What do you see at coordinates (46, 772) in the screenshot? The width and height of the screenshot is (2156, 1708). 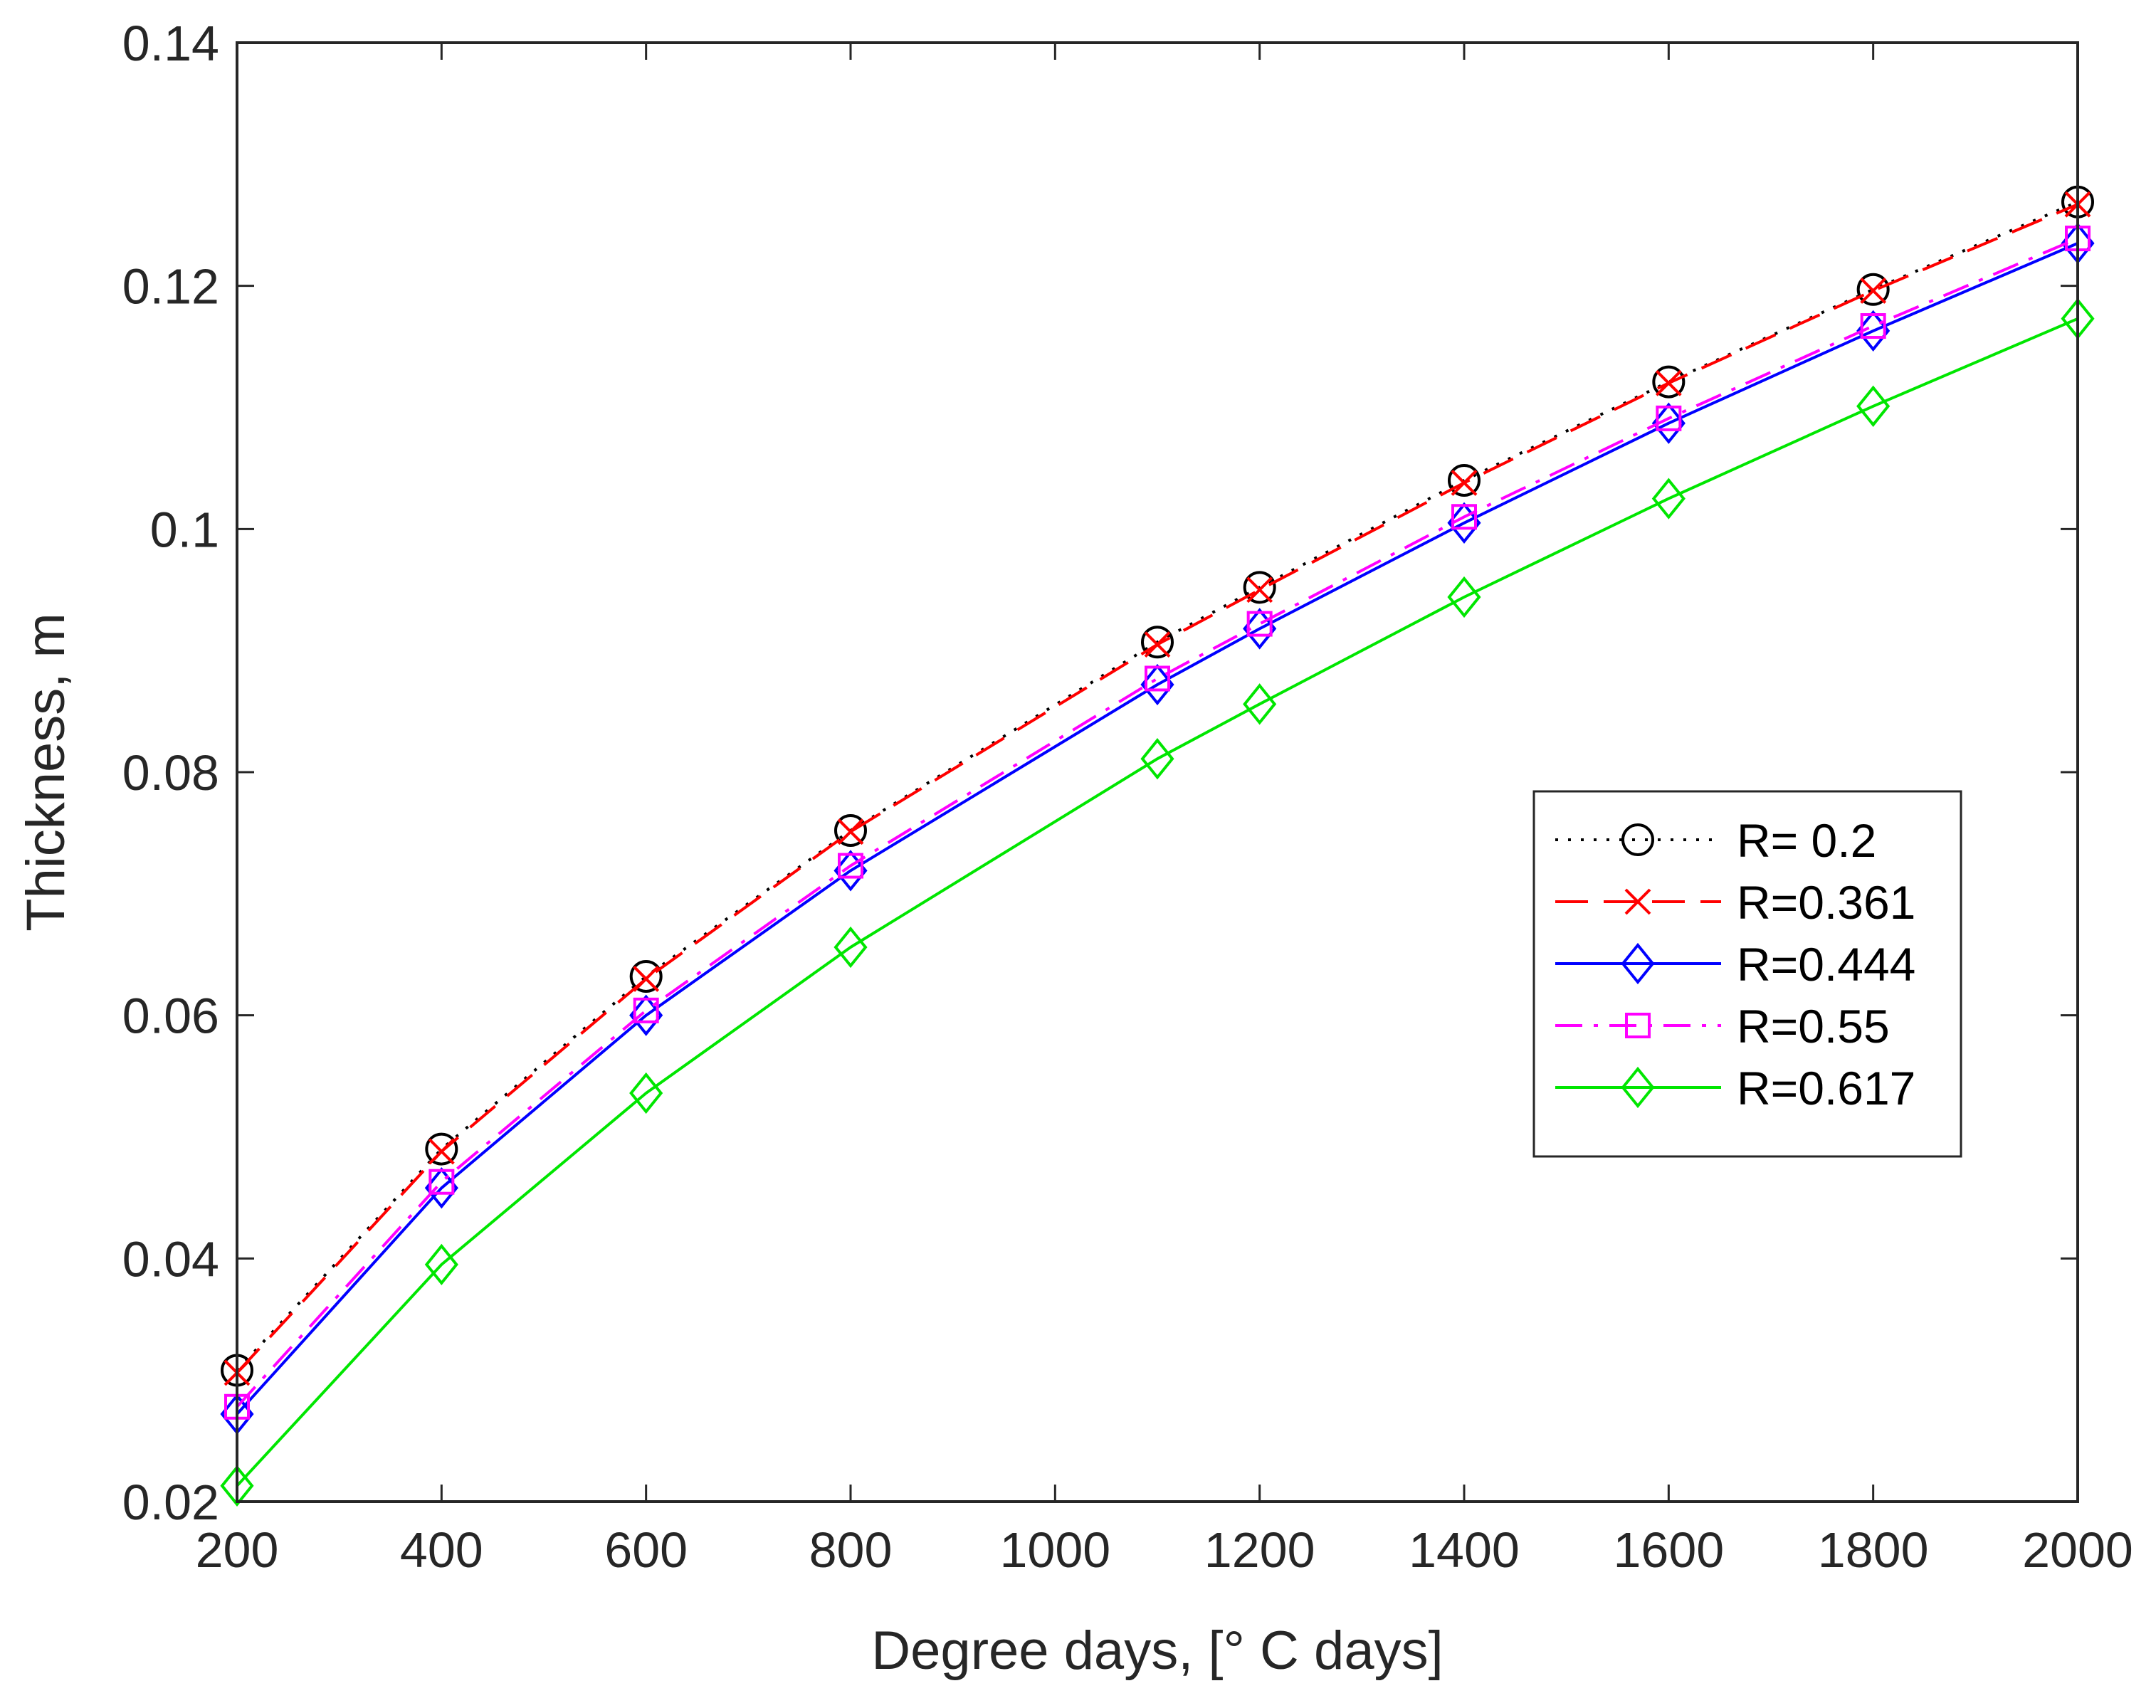 I see `y-axis-label: Thickness, m` at bounding box center [46, 772].